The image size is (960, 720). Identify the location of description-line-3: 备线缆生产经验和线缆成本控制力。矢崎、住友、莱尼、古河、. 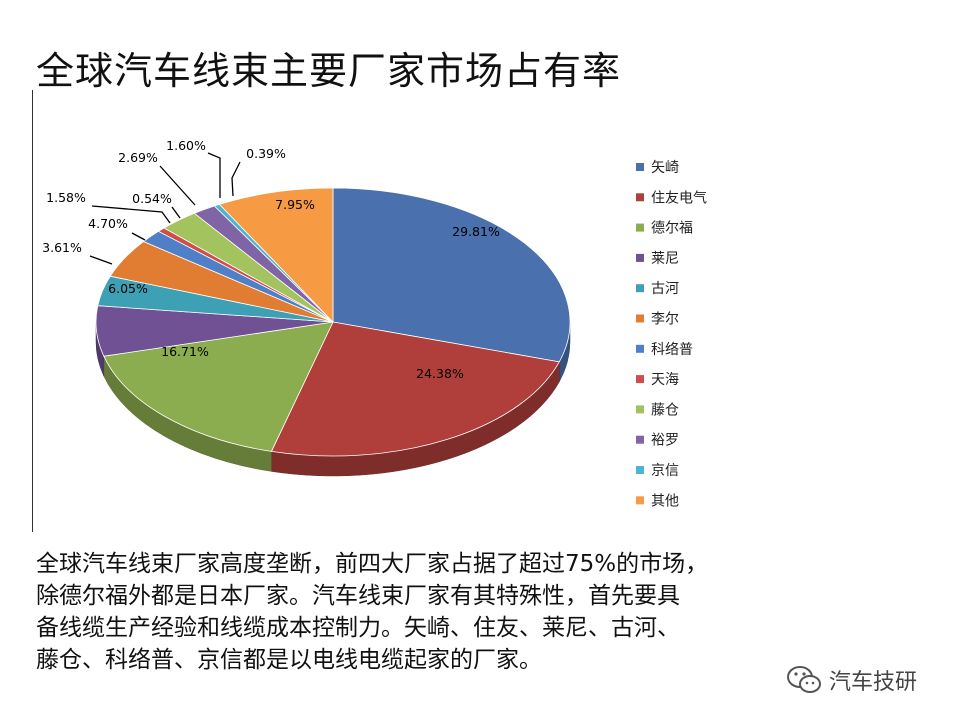
(358, 628).